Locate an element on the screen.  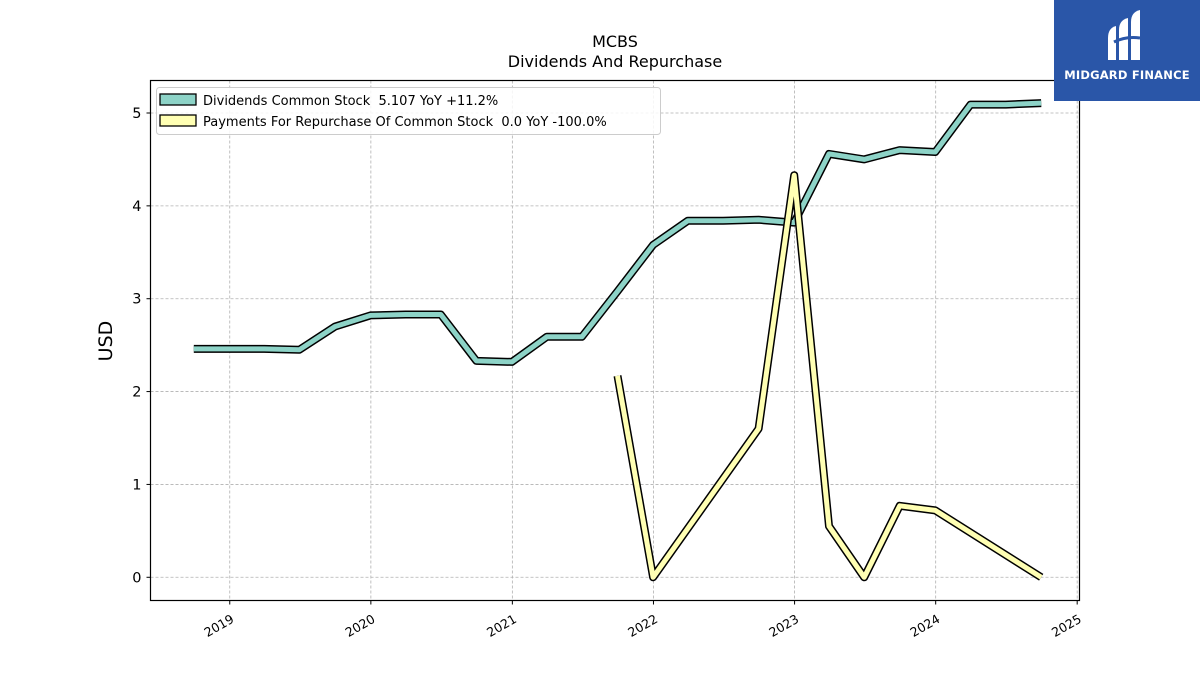
y-tick-label: 4 is located at coordinates (136, 207).